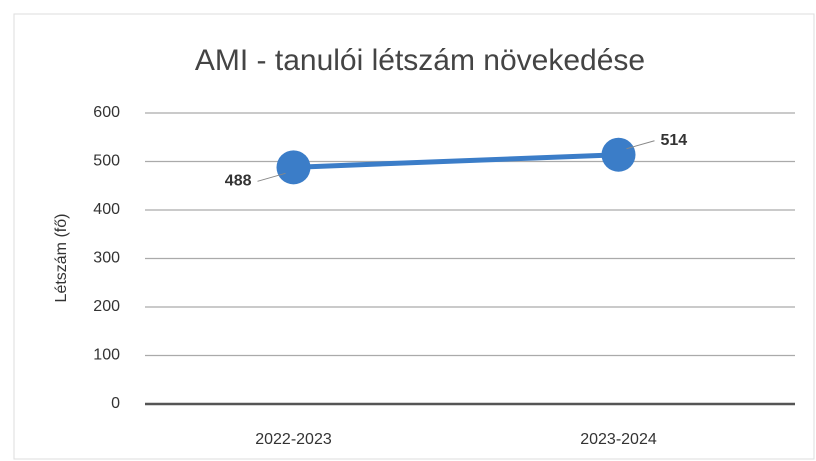 This screenshot has width=816, height=461. What do you see at coordinates (106, 258) in the screenshot?
I see `y-tick-label: 300` at bounding box center [106, 258].